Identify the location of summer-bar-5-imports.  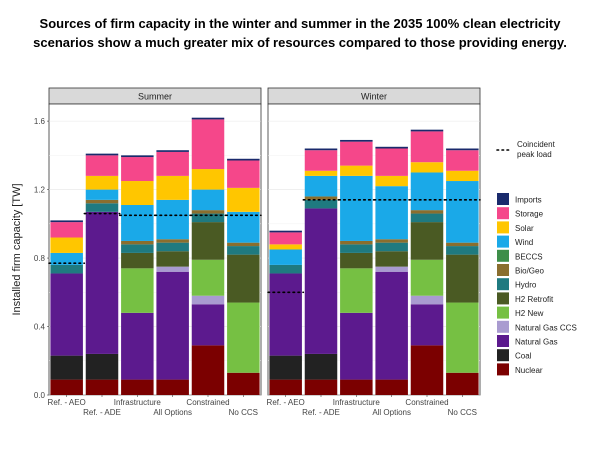
(243, 159).